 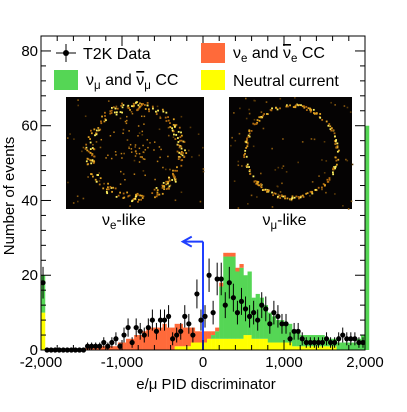 What do you see at coordinates (206, 384) in the screenshot?
I see `x-axis-title: e/μ PID discriminator` at bounding box center [206, 384].